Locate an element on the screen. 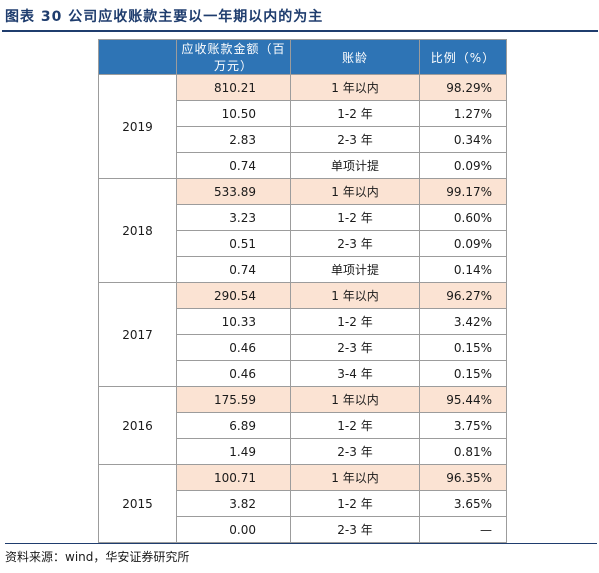 Image resolution: width=599 pixels, height=573 pixels. table-row: 0.74 单项计提 0.09% is located at coordinates (303, 165).